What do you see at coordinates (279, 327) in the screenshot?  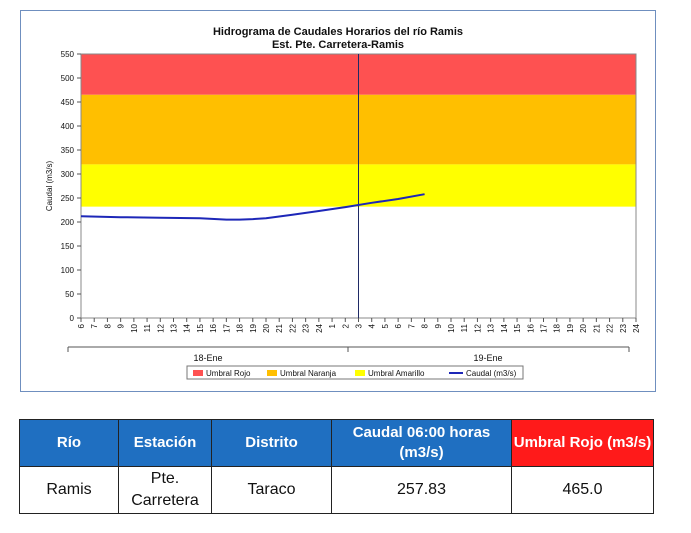 I see `x-tick-label-15: 21` at bounding box center [279, 327].